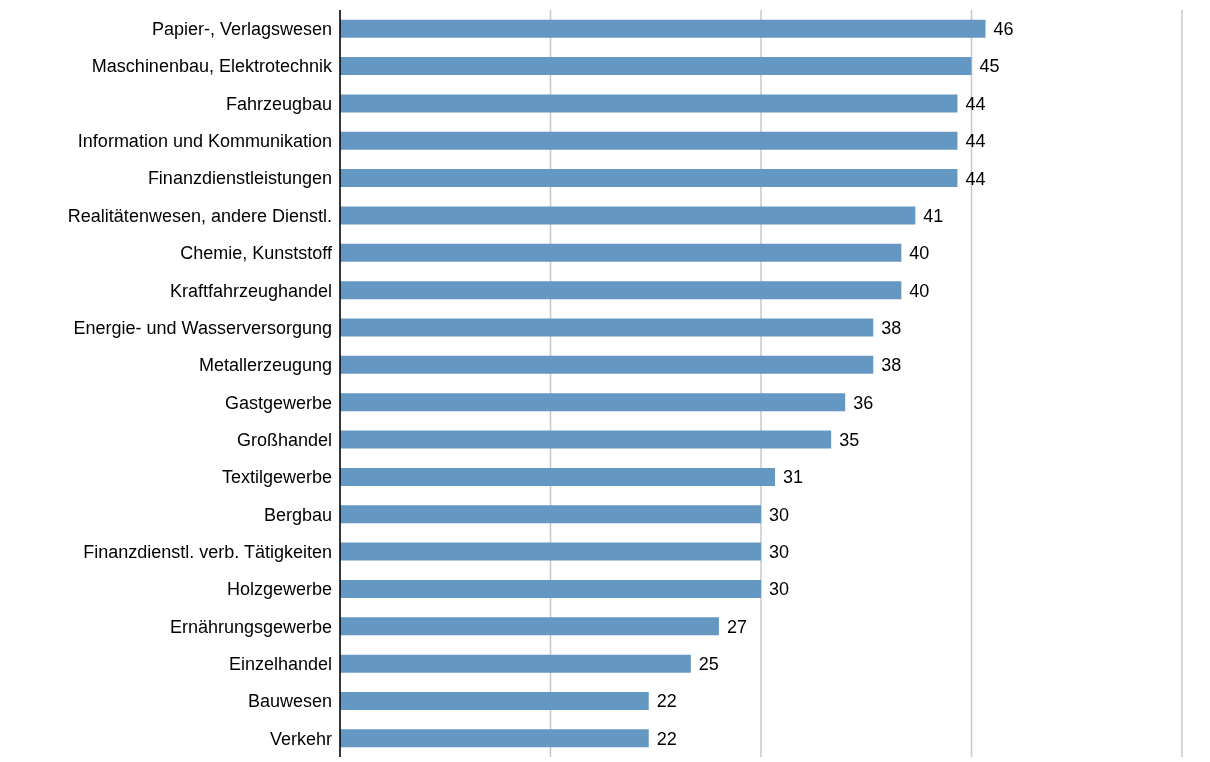 Image resolution: width=1210 pixels, height=762 pixels. I want to click on y-tick-label: Finanzdienstleistungen, so click(239, 178).